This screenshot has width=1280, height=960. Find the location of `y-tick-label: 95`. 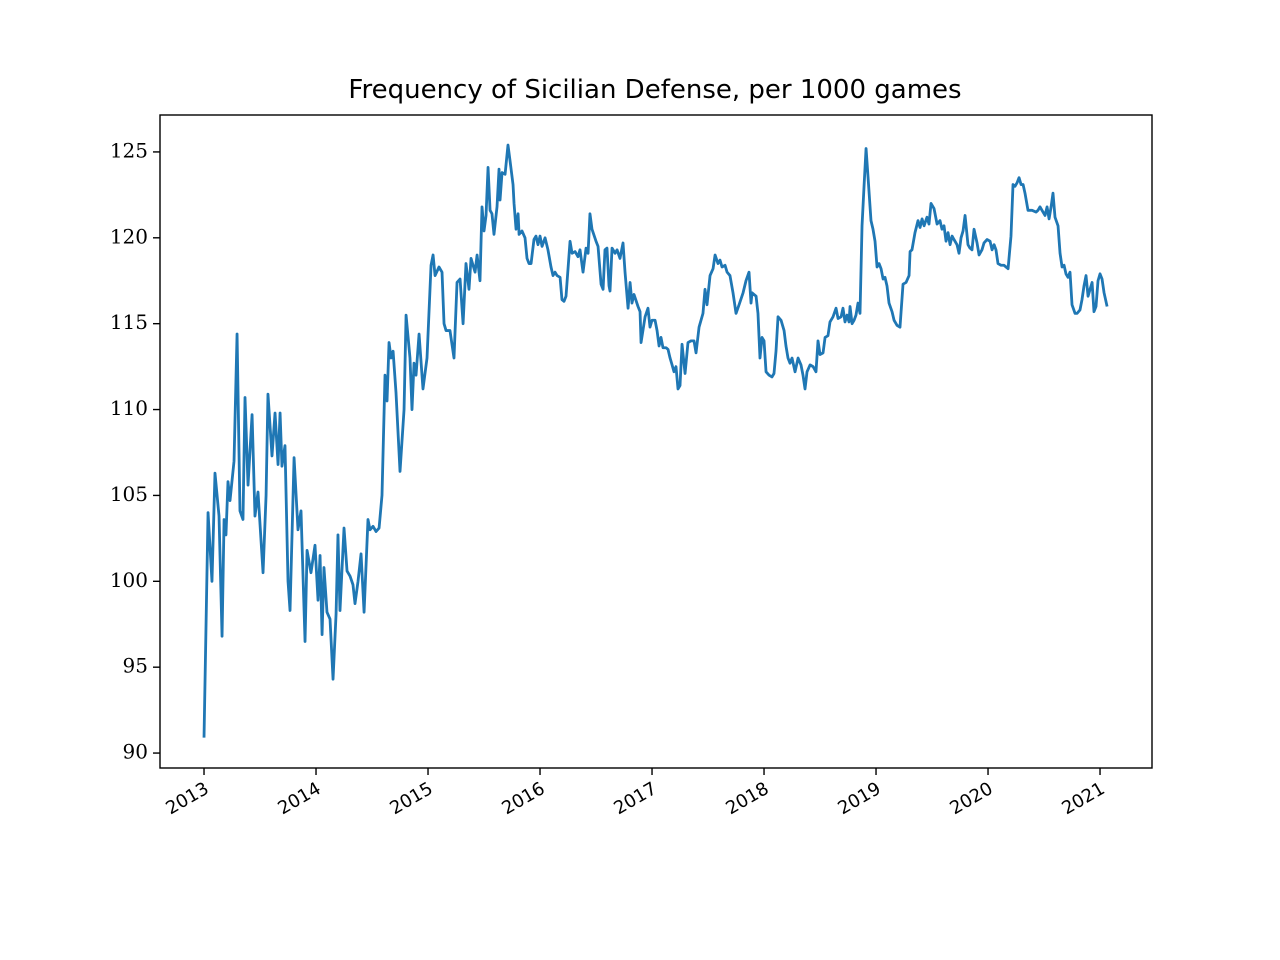

y-tick-label: 95 is located at coordinates (135, 666).